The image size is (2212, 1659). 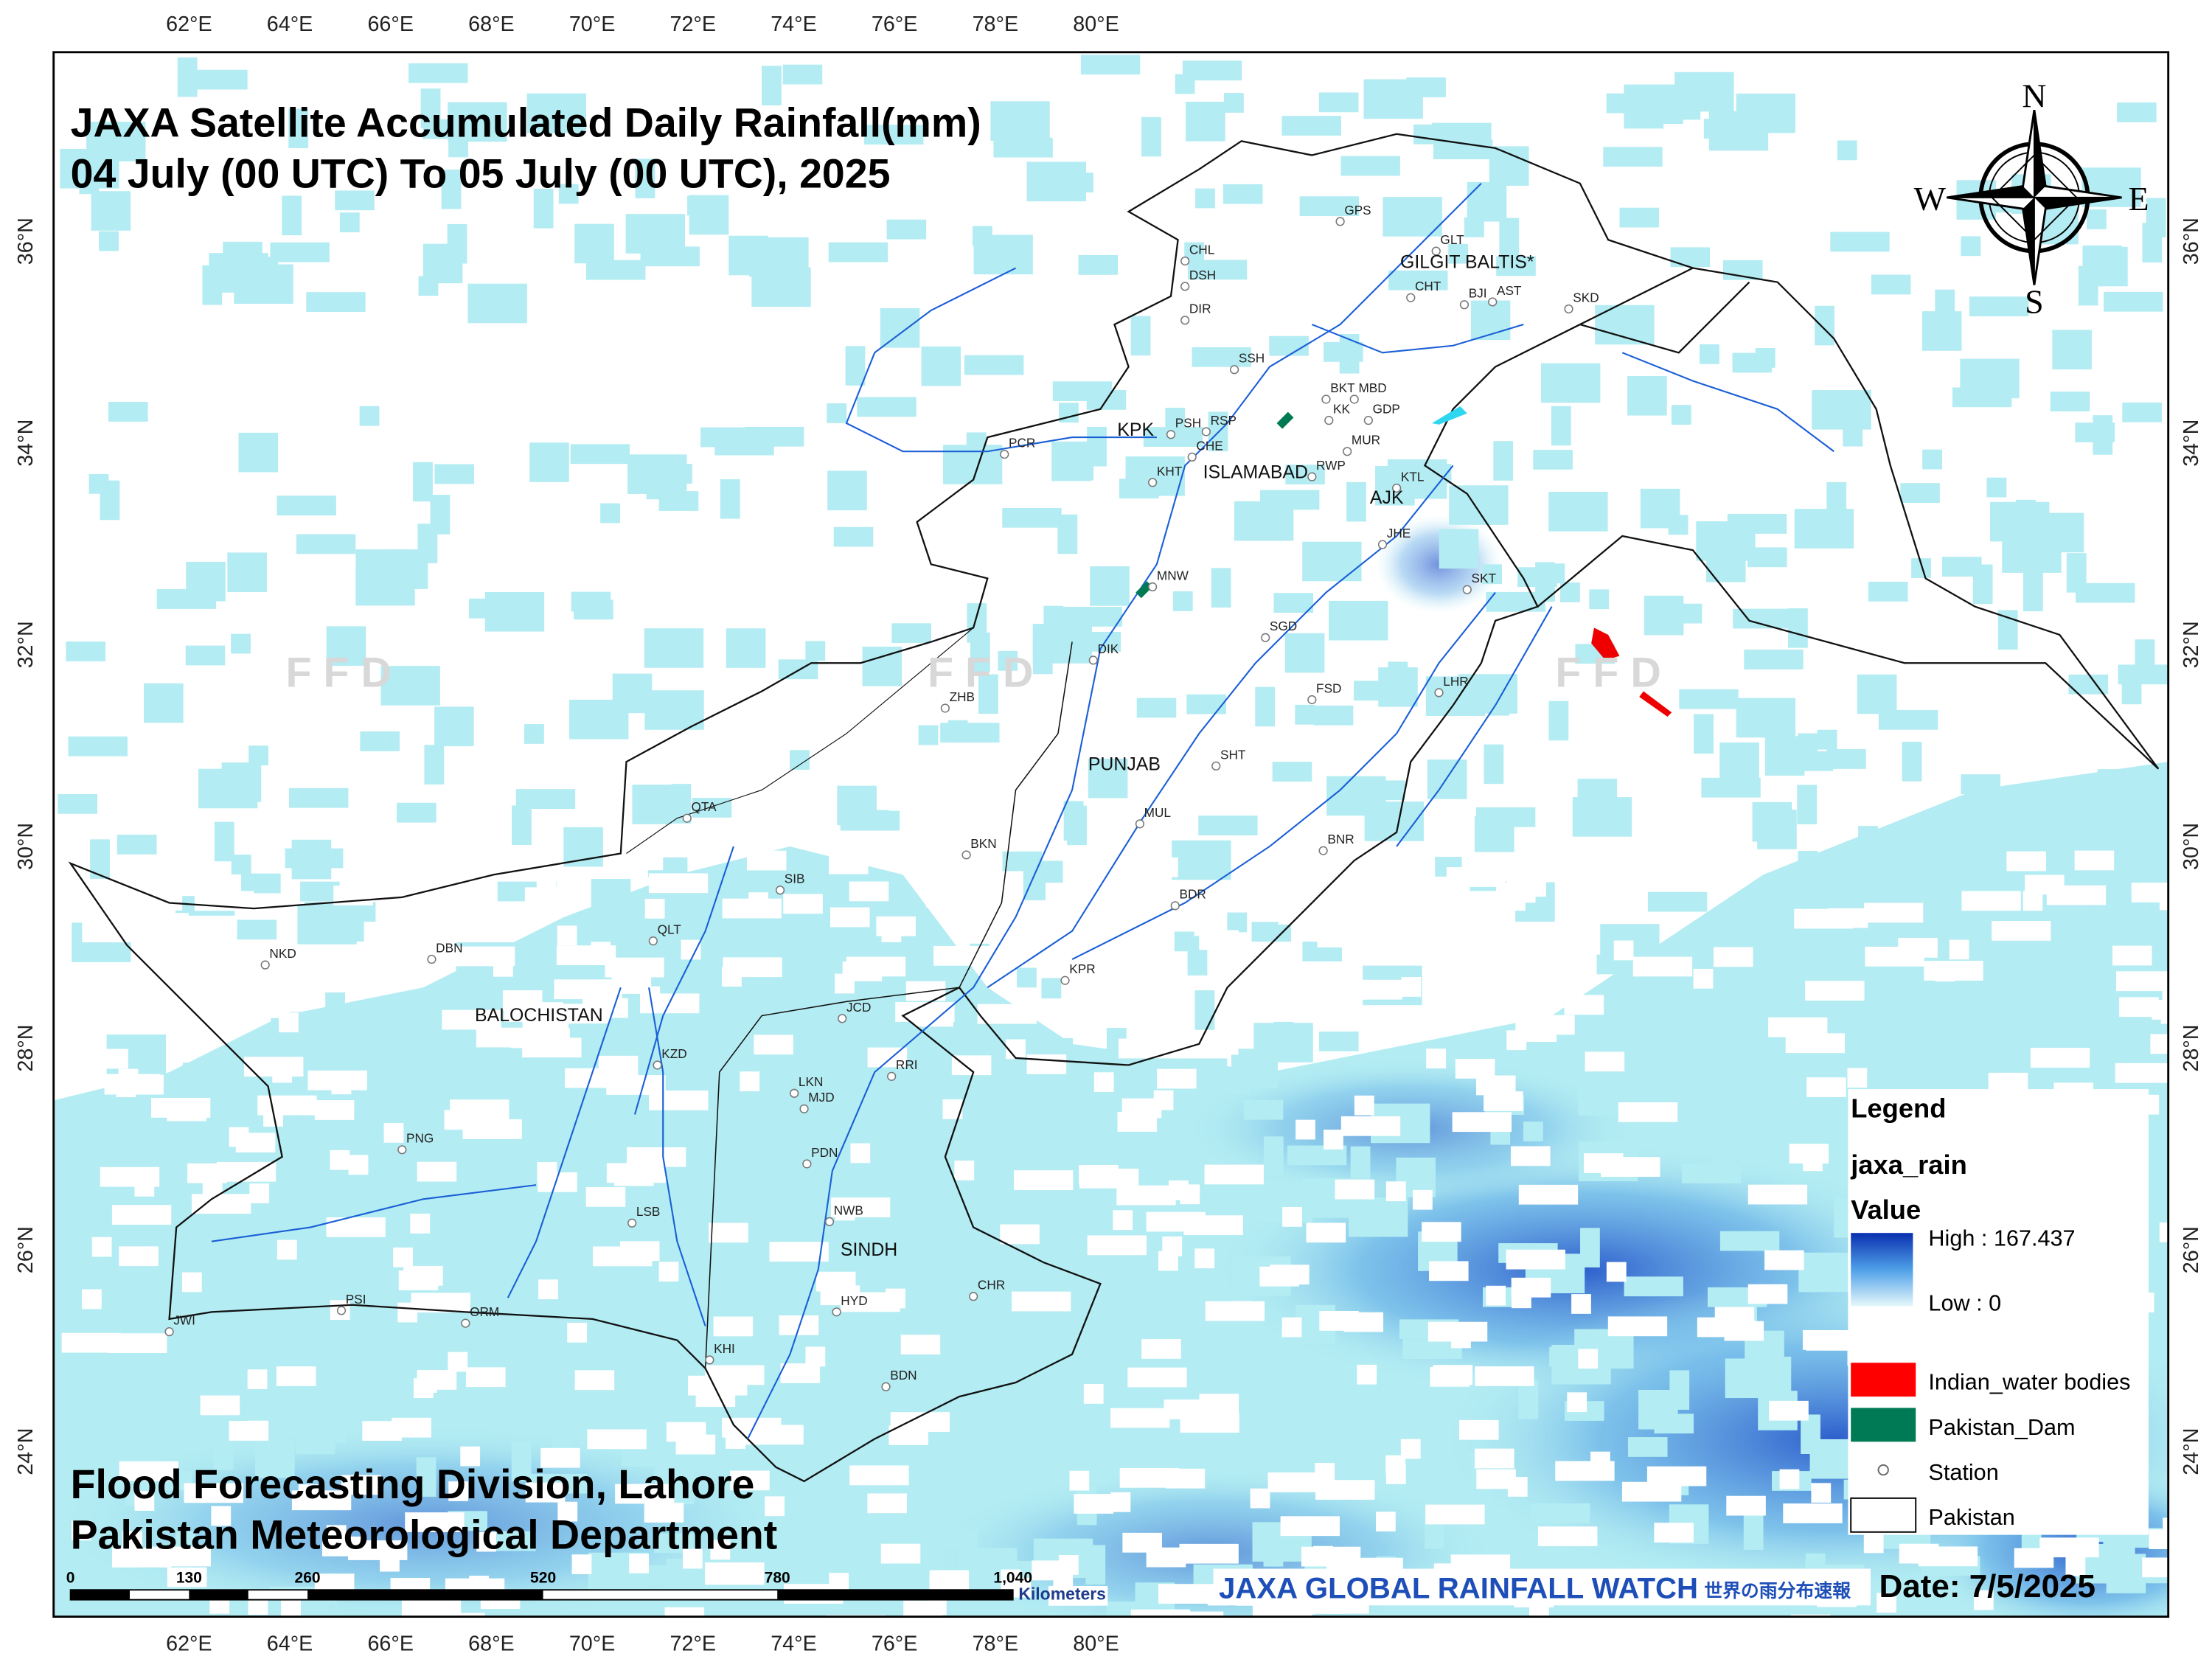 I want to click on station-label: ORM, so click(x=484, y=1311).